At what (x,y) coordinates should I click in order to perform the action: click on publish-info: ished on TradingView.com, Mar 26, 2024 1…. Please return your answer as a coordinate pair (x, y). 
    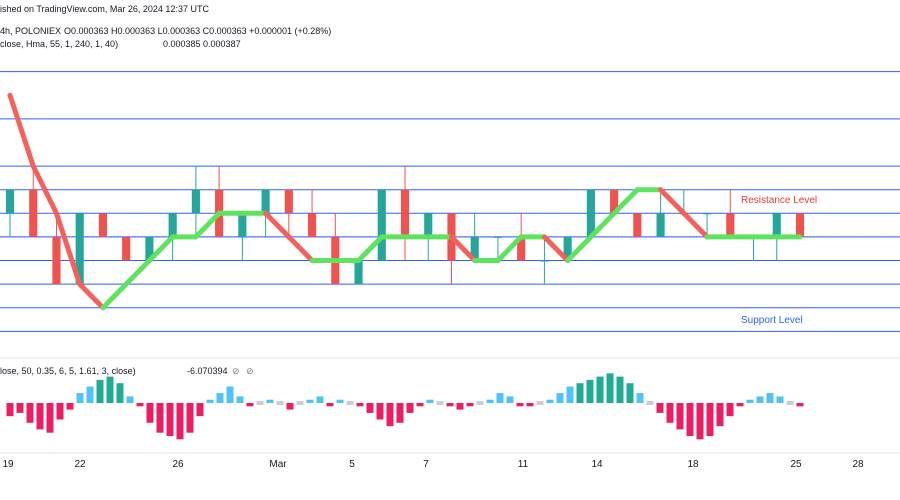
    Looking at the image, I should click on (104, 9).